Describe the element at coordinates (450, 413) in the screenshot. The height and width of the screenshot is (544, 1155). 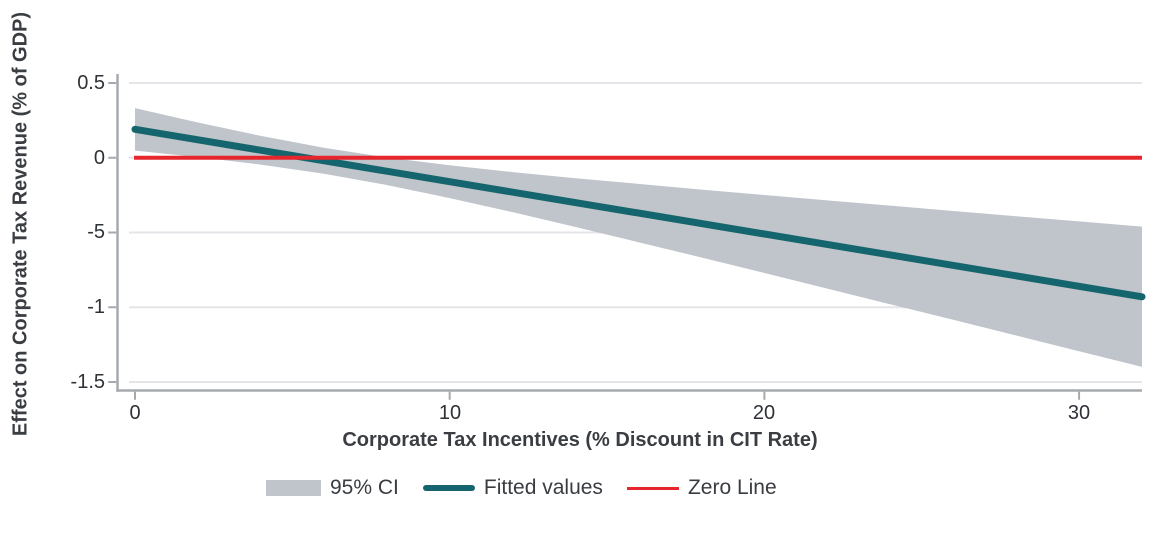
I see `x-tick-label: 10` at that location.